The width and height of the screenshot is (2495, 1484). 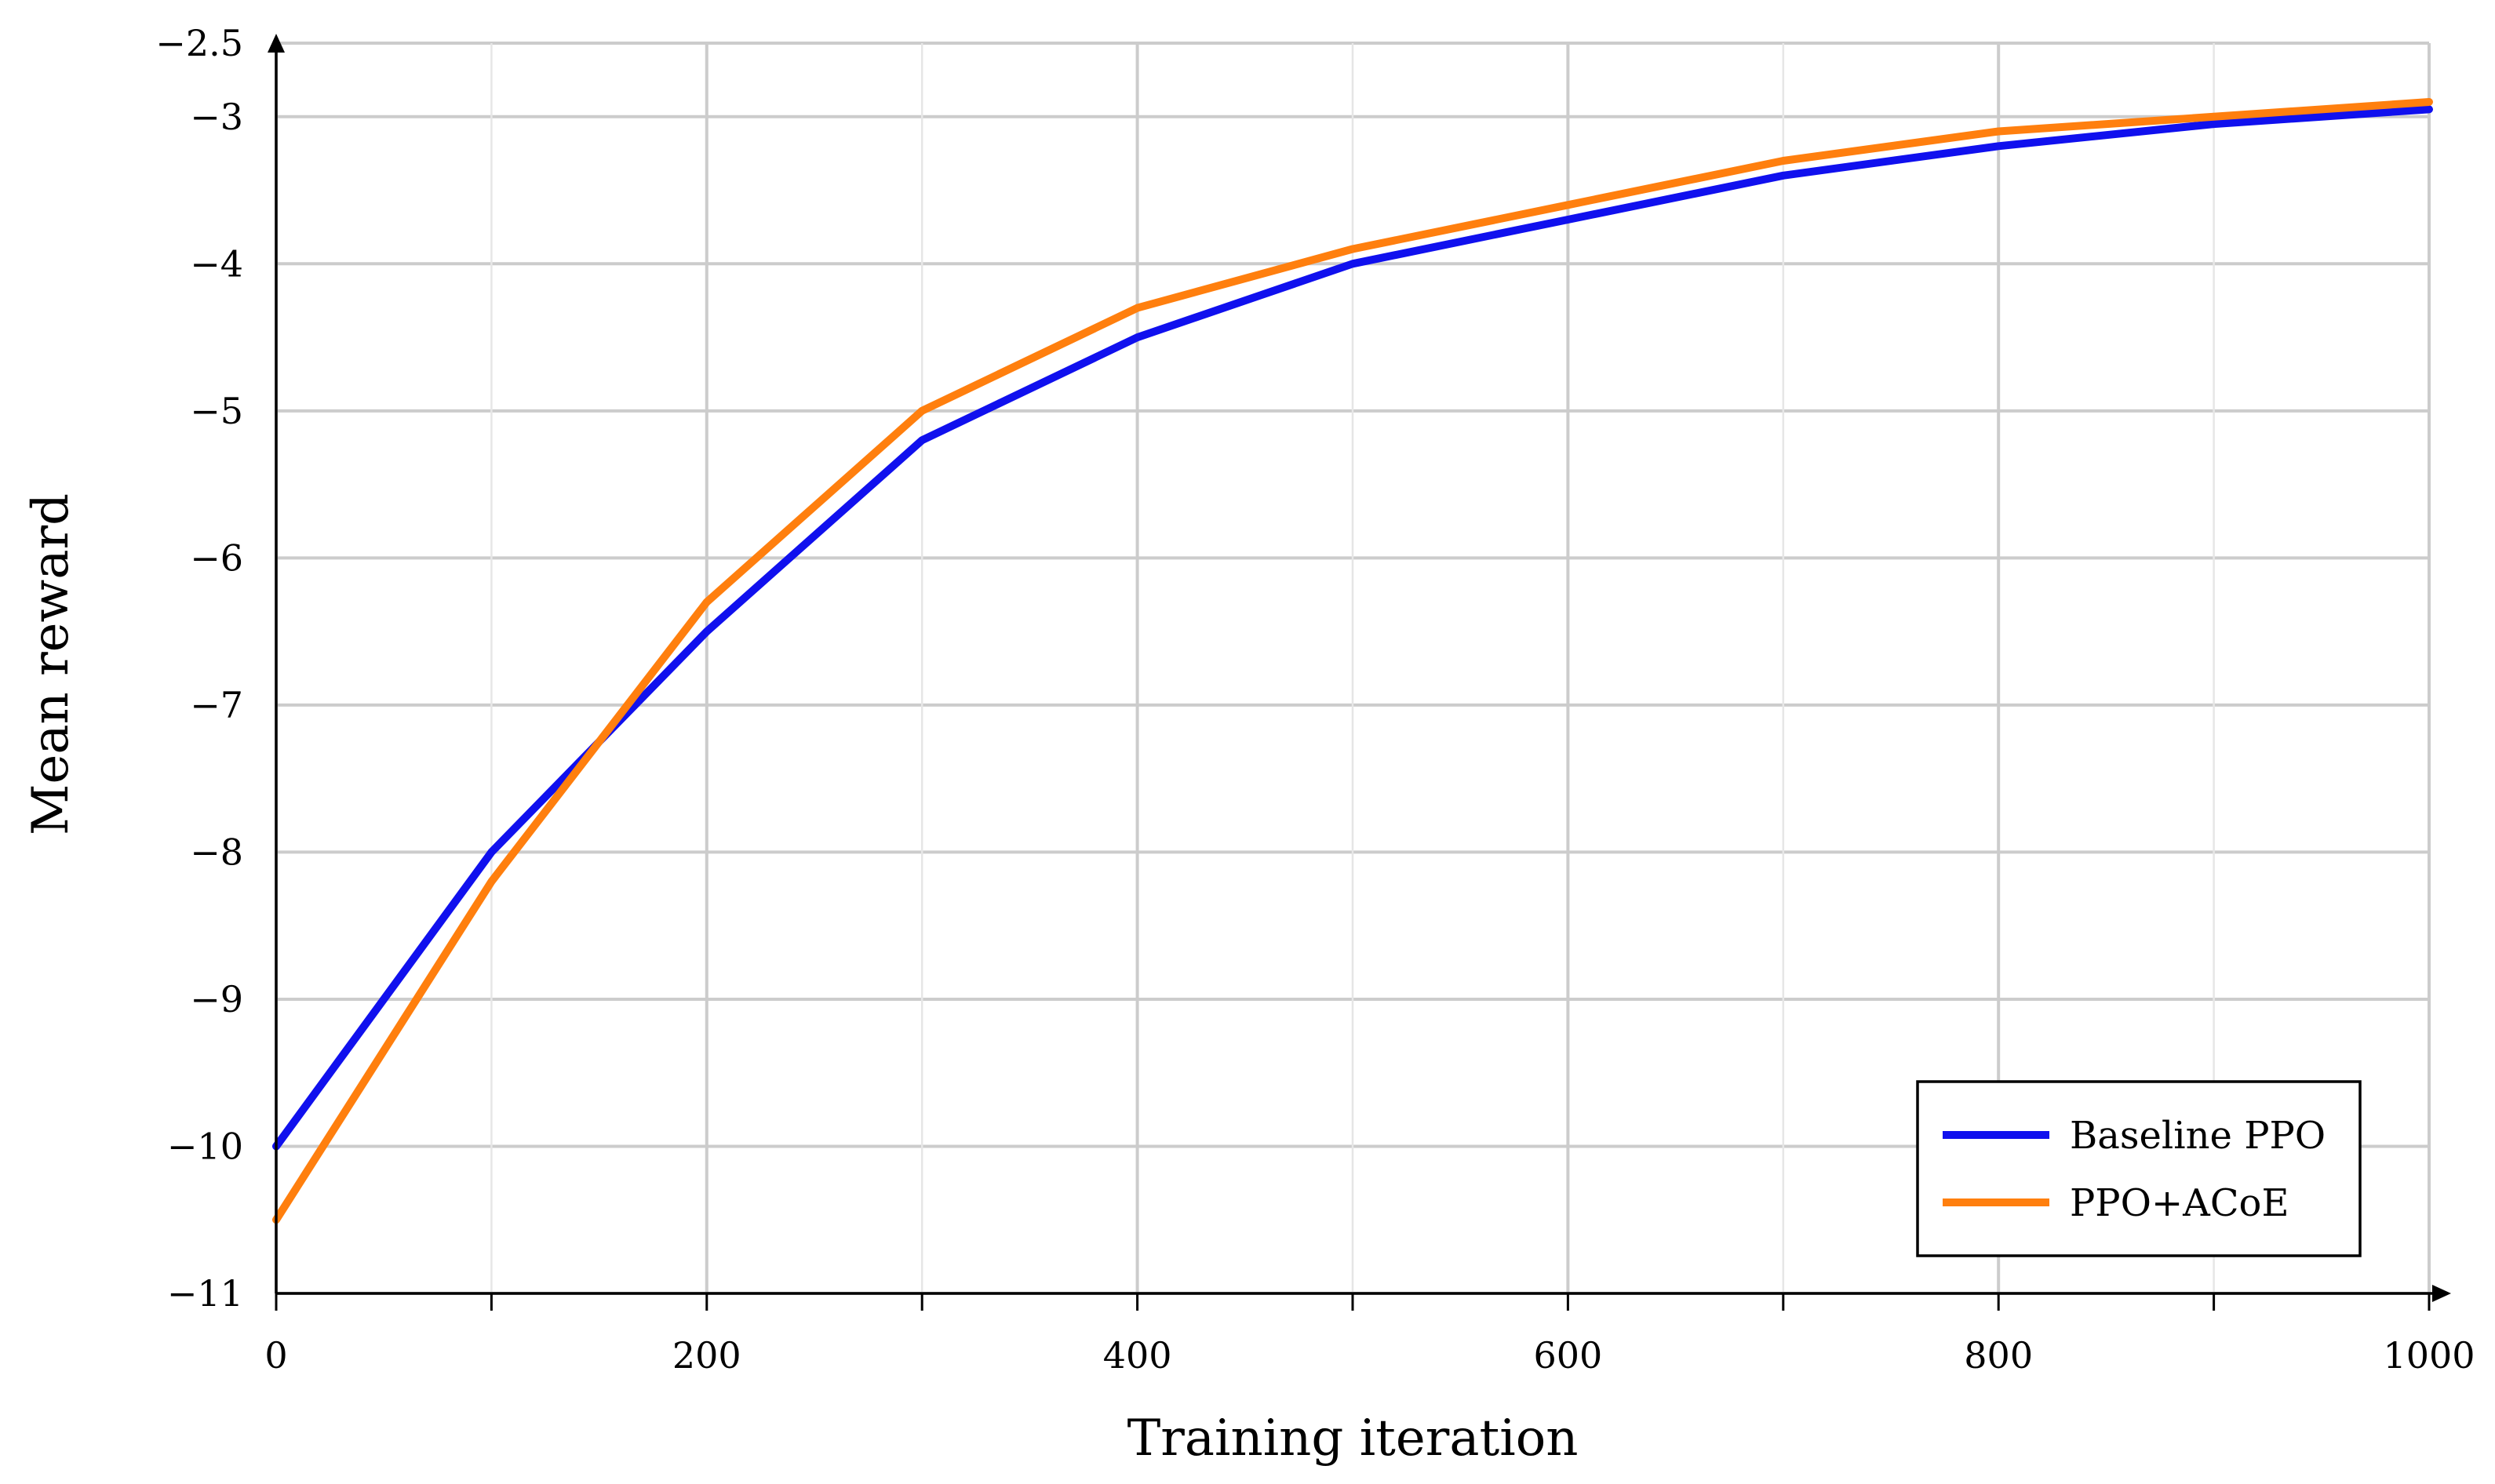 What do you see at coordinates (205, 1146) in the screenshot?
I see `y-tick-label: −10` at bounding box center [205, 1146].